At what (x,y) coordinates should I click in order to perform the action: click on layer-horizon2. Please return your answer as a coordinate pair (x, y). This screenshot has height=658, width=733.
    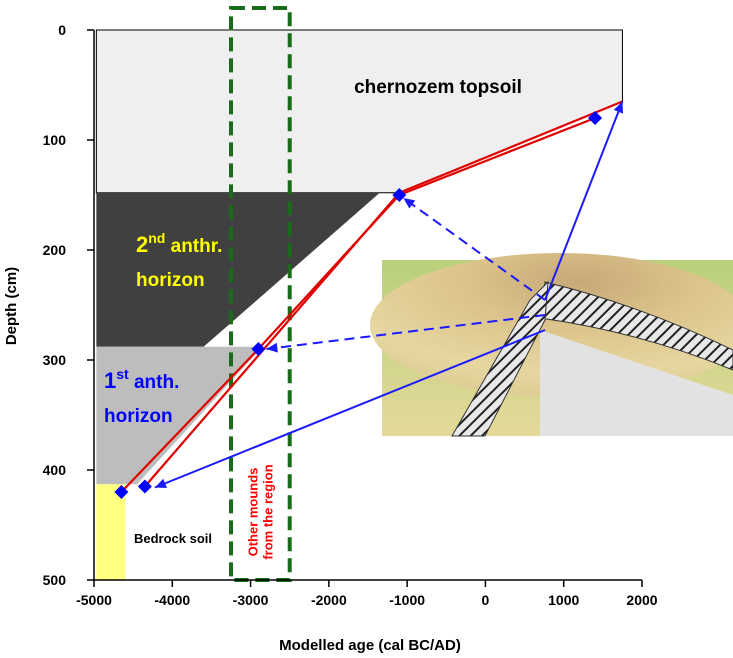
    Looking at the image, I should click on (238, 269).